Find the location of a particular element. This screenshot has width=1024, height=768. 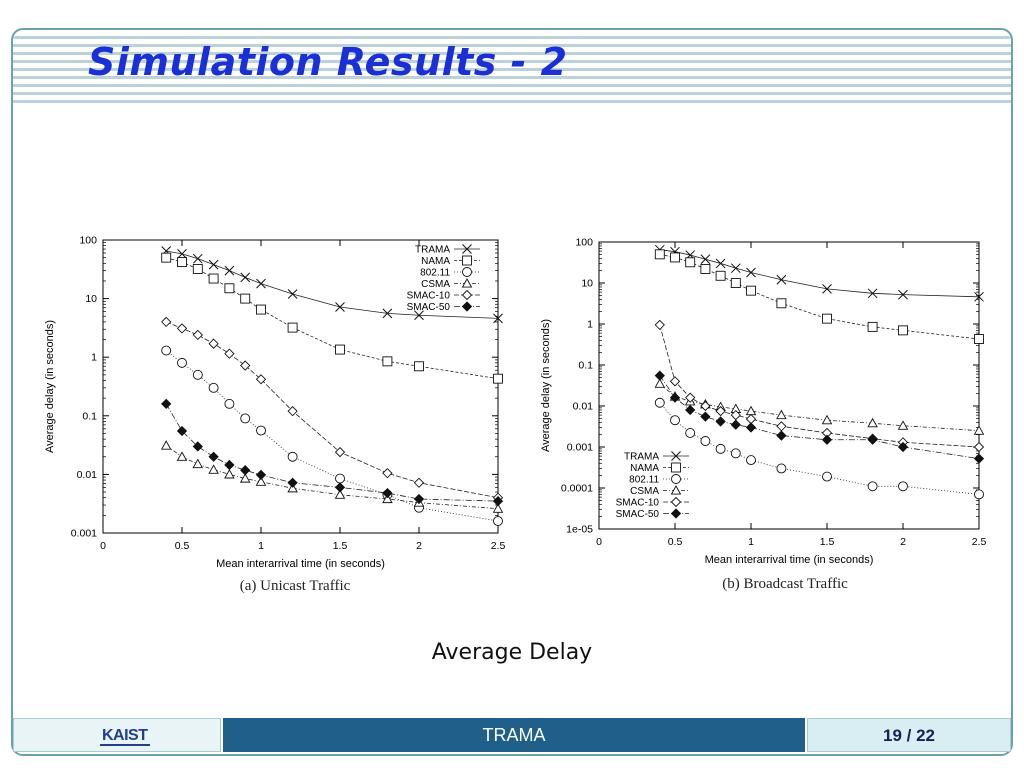

logo-underline is located at coordinates (125, 745).